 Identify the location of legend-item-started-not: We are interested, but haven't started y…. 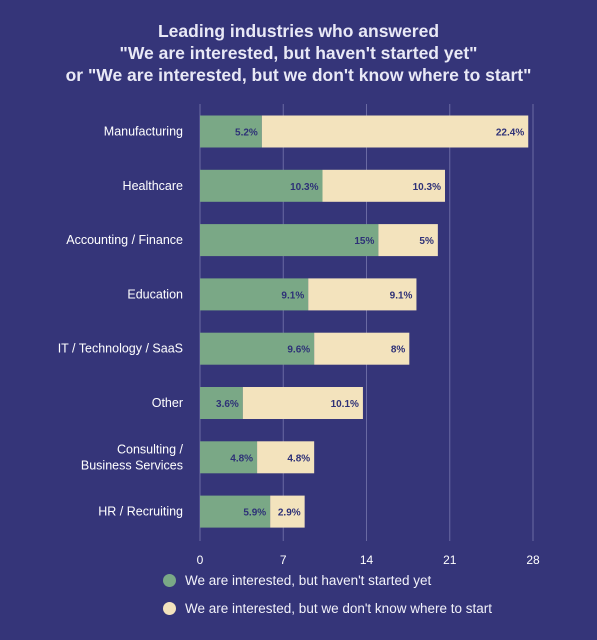
(297, 580).